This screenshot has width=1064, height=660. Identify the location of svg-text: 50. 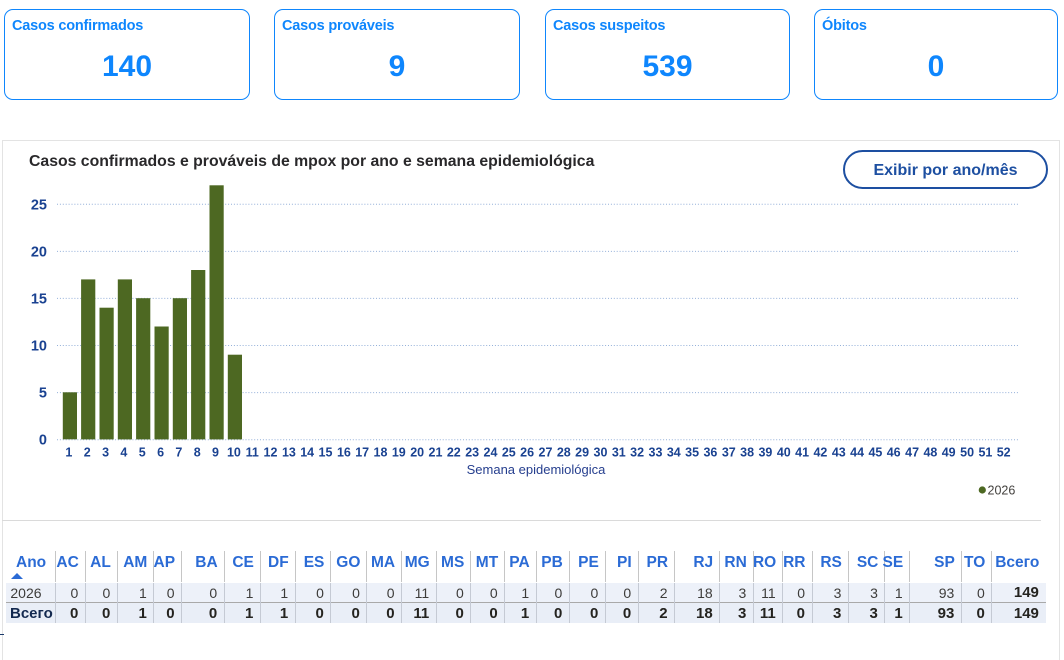
(967, 453).